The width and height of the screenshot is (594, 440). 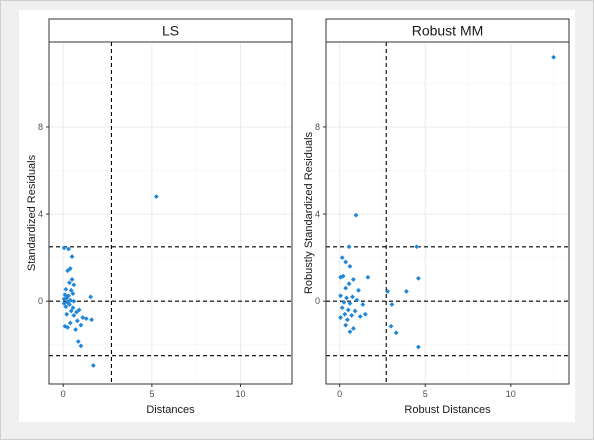 I want to click on ls-x-axis-label: Distances, so click(x=170, y=410).